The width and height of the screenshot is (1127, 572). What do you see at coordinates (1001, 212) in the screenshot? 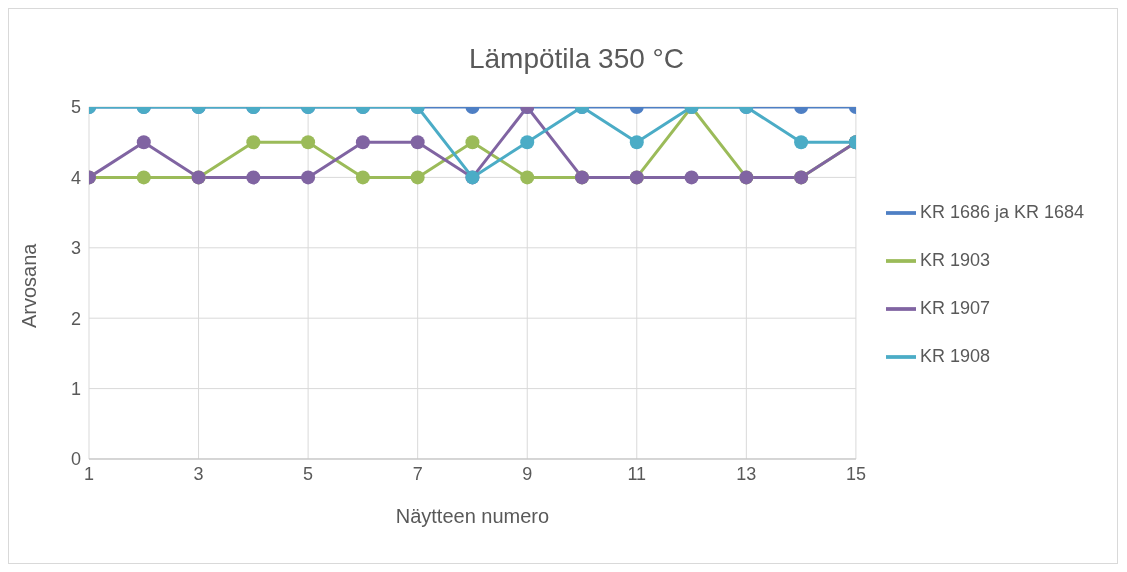
I see `legend-label: KR 1686 ja KR 1684` at bounding box center [1001, 212].